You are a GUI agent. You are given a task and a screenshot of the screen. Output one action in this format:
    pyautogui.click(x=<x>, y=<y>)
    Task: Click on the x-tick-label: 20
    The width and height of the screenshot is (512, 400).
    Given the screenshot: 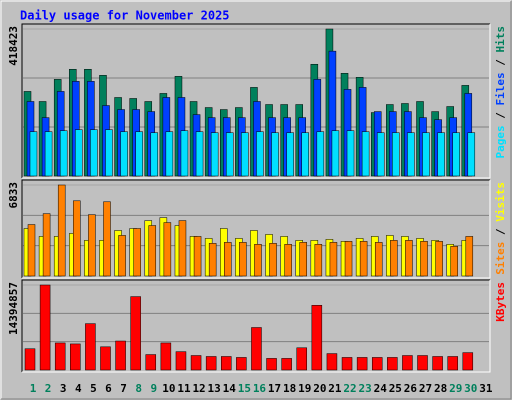 What is the action you would take?
    pyautogui.click(x=319, y=388)
    